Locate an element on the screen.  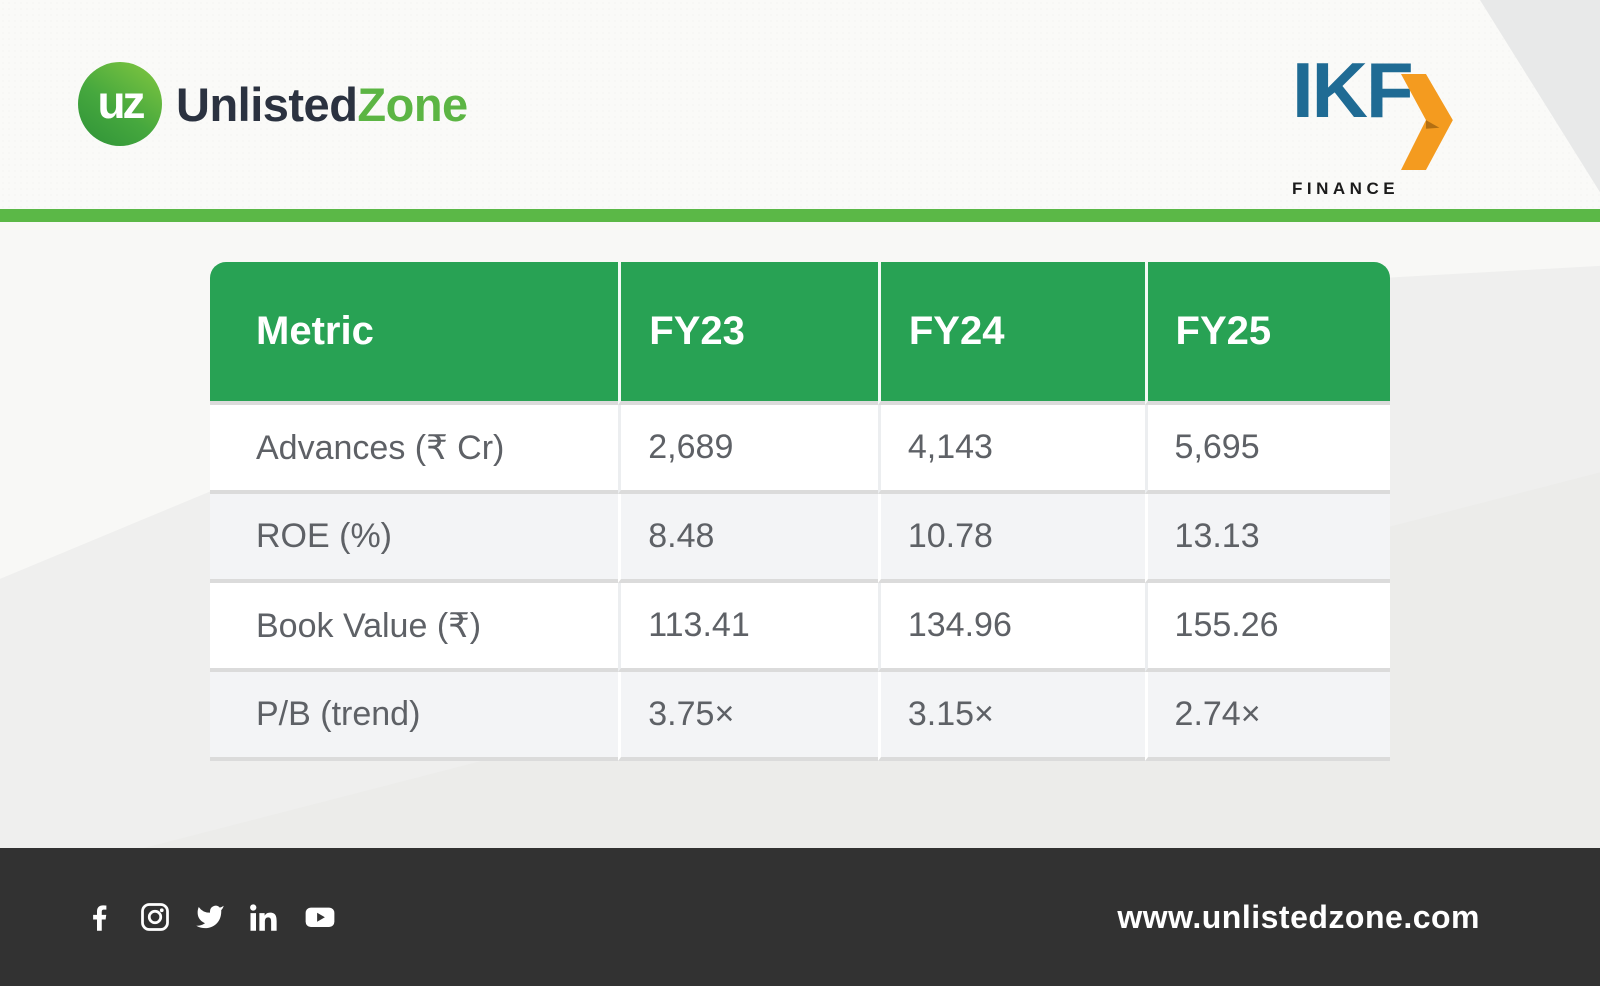
metric-value: 4,143 is located at coordinates (1011, 449).